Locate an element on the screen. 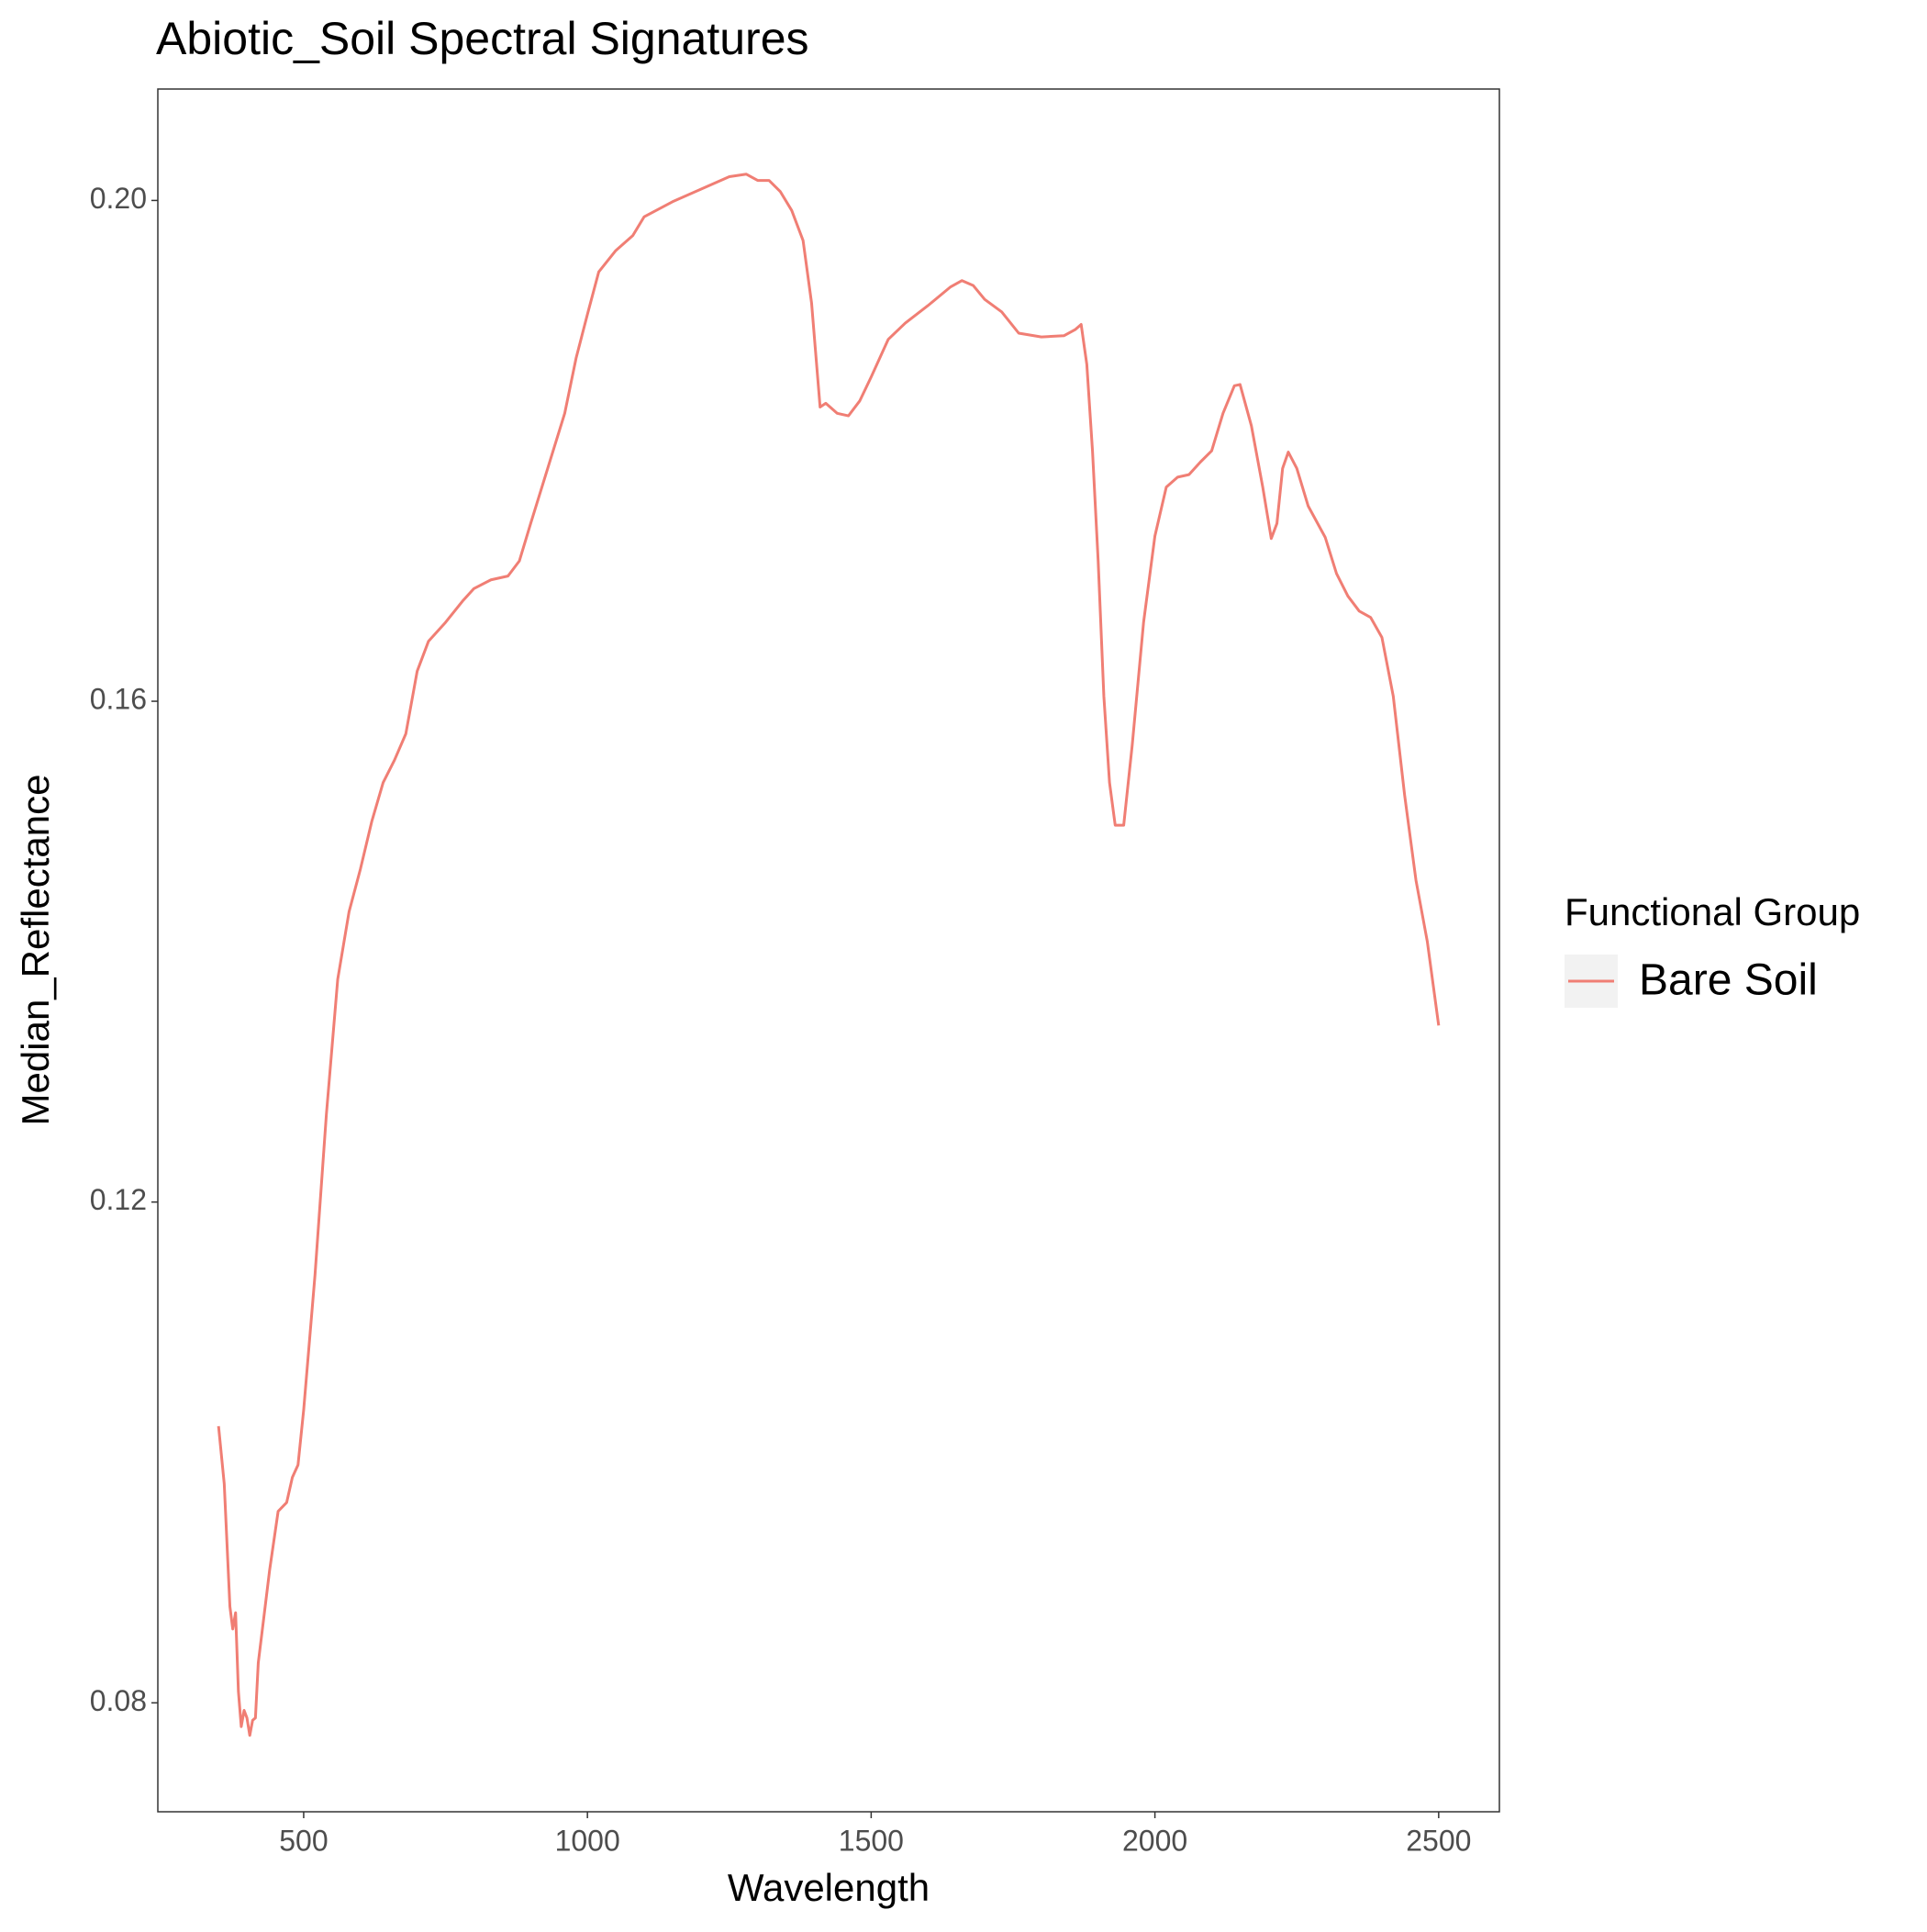 The height and width of the screenshot is (1932, 1927). legend-title: Functional Group is located at coordinates (1712, 911).